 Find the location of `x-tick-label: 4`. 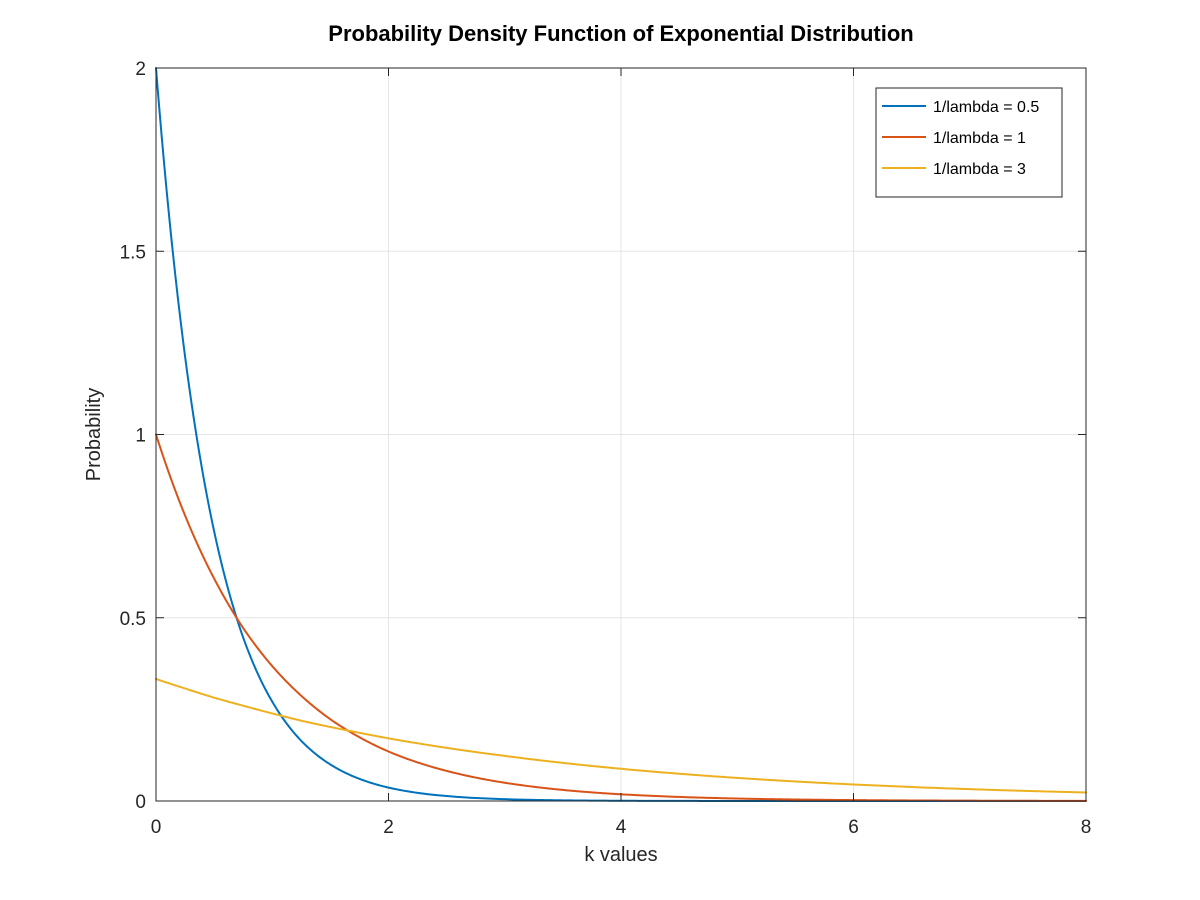

x-tick-label: 4 is located at coordinates (621, 827).